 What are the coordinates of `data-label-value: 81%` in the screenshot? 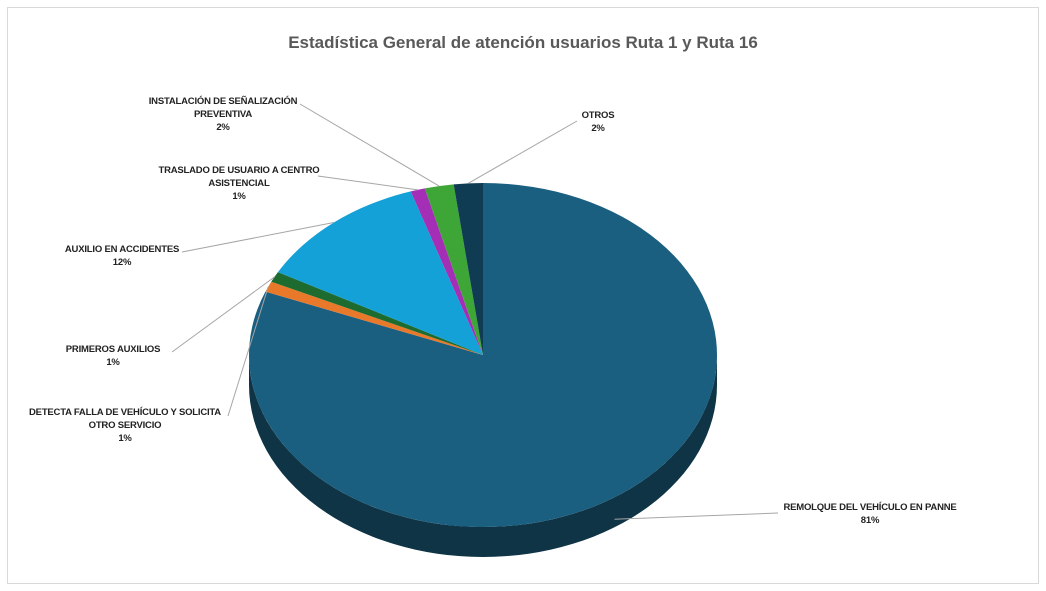 It's located at (870, 520).